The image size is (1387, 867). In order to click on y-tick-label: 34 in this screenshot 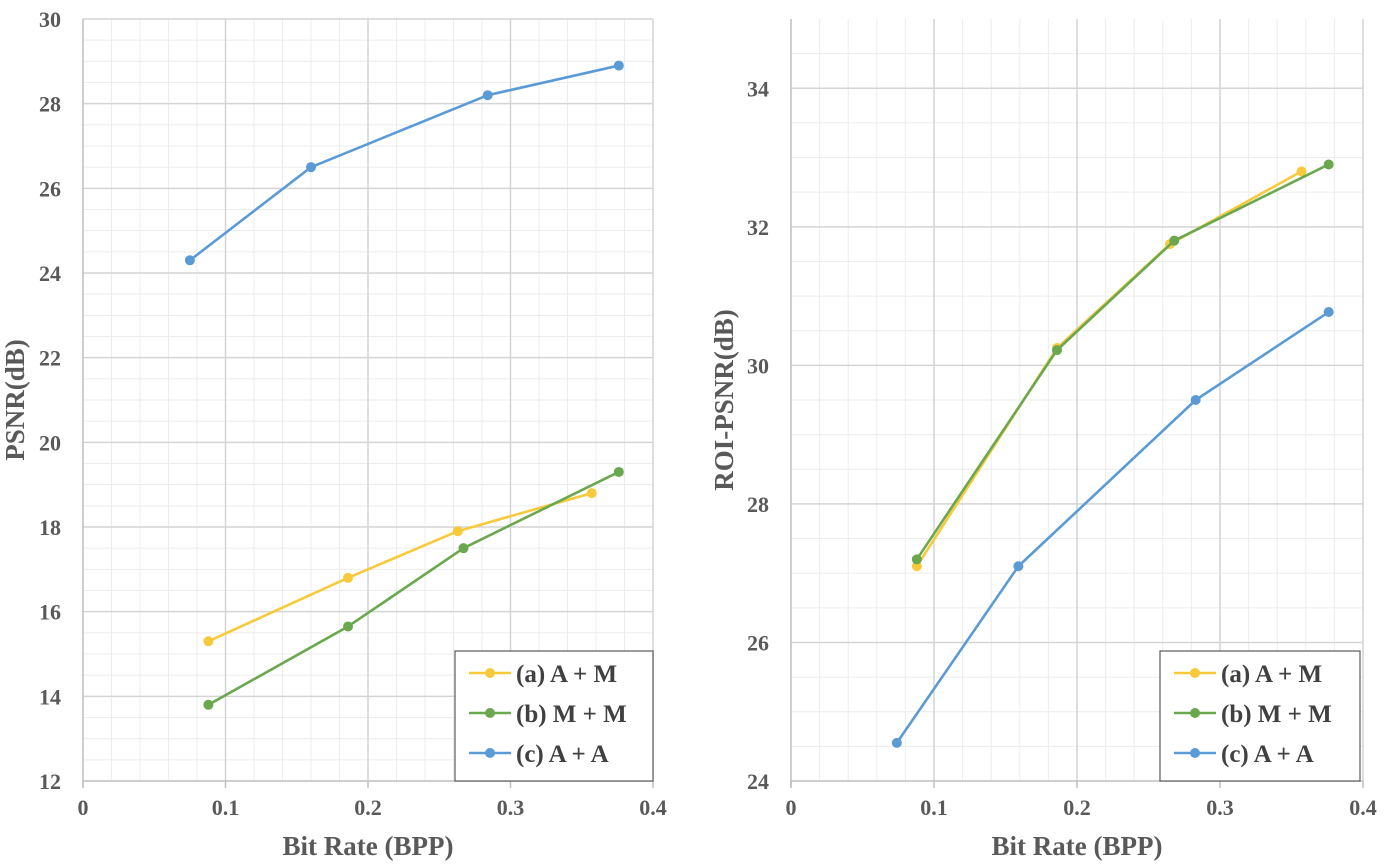, I will do `click(758, 88)`.